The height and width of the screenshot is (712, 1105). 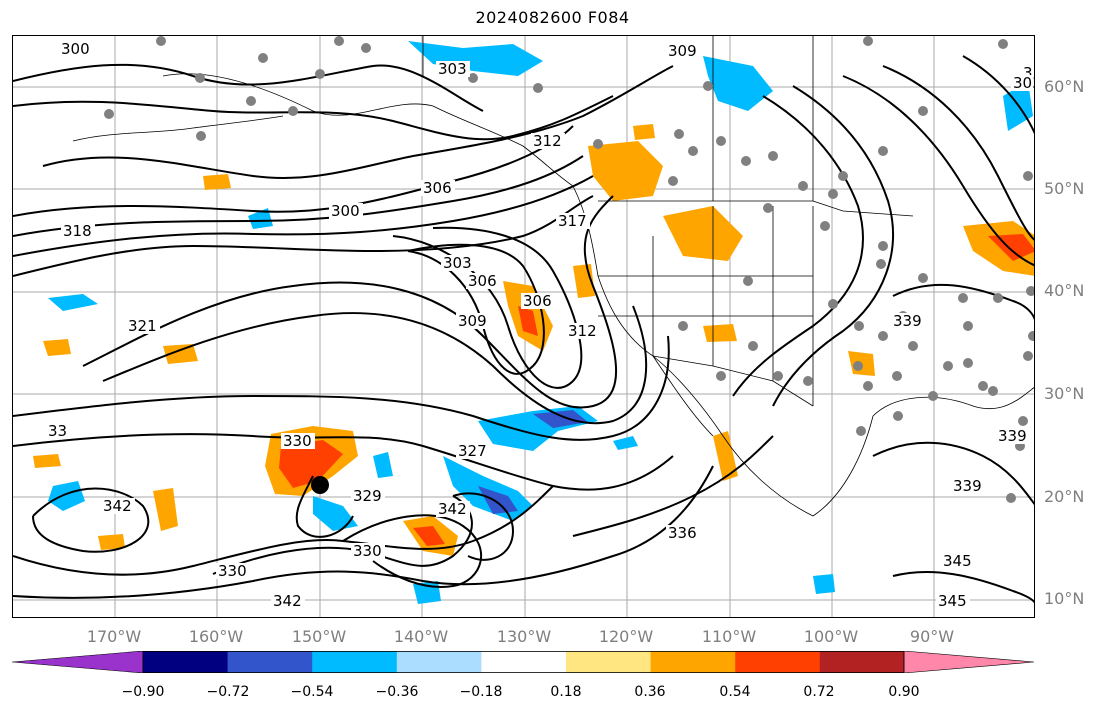 I want to click on lon-label-120w: 120°W, so click(x=626, y=636).